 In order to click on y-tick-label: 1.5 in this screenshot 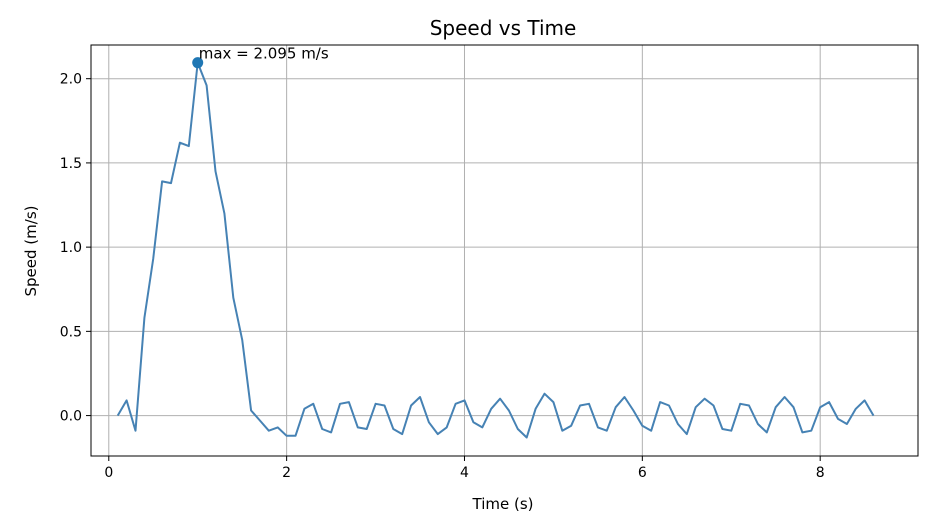, I will do `click(71, 164)`.